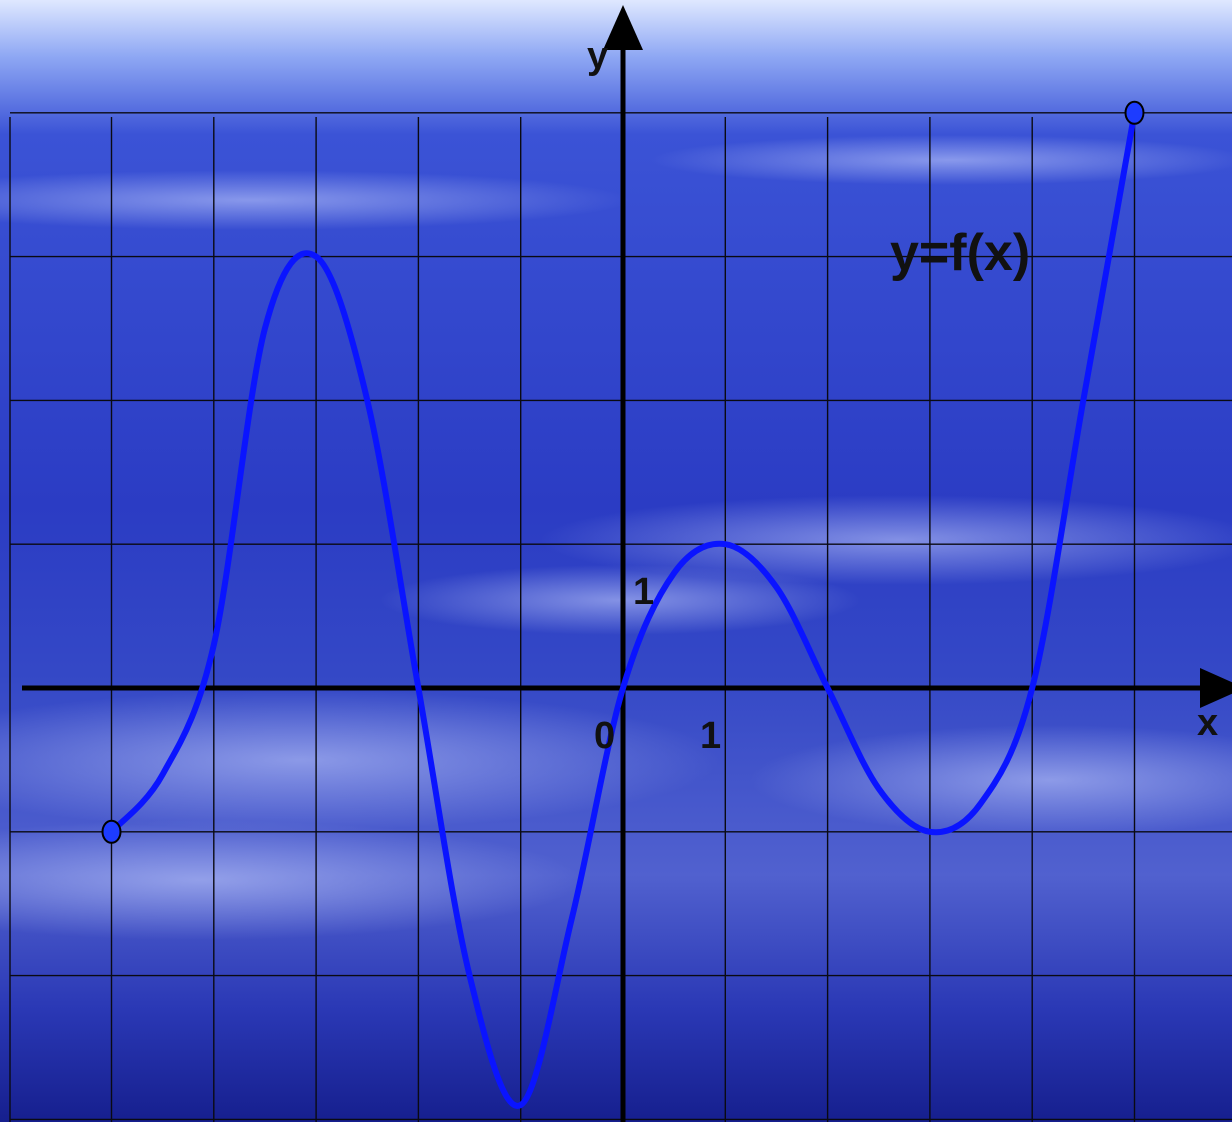 This screenshot has width=1232, height=1122. I want to click on function-label: y=f(x), so click(960, 253).